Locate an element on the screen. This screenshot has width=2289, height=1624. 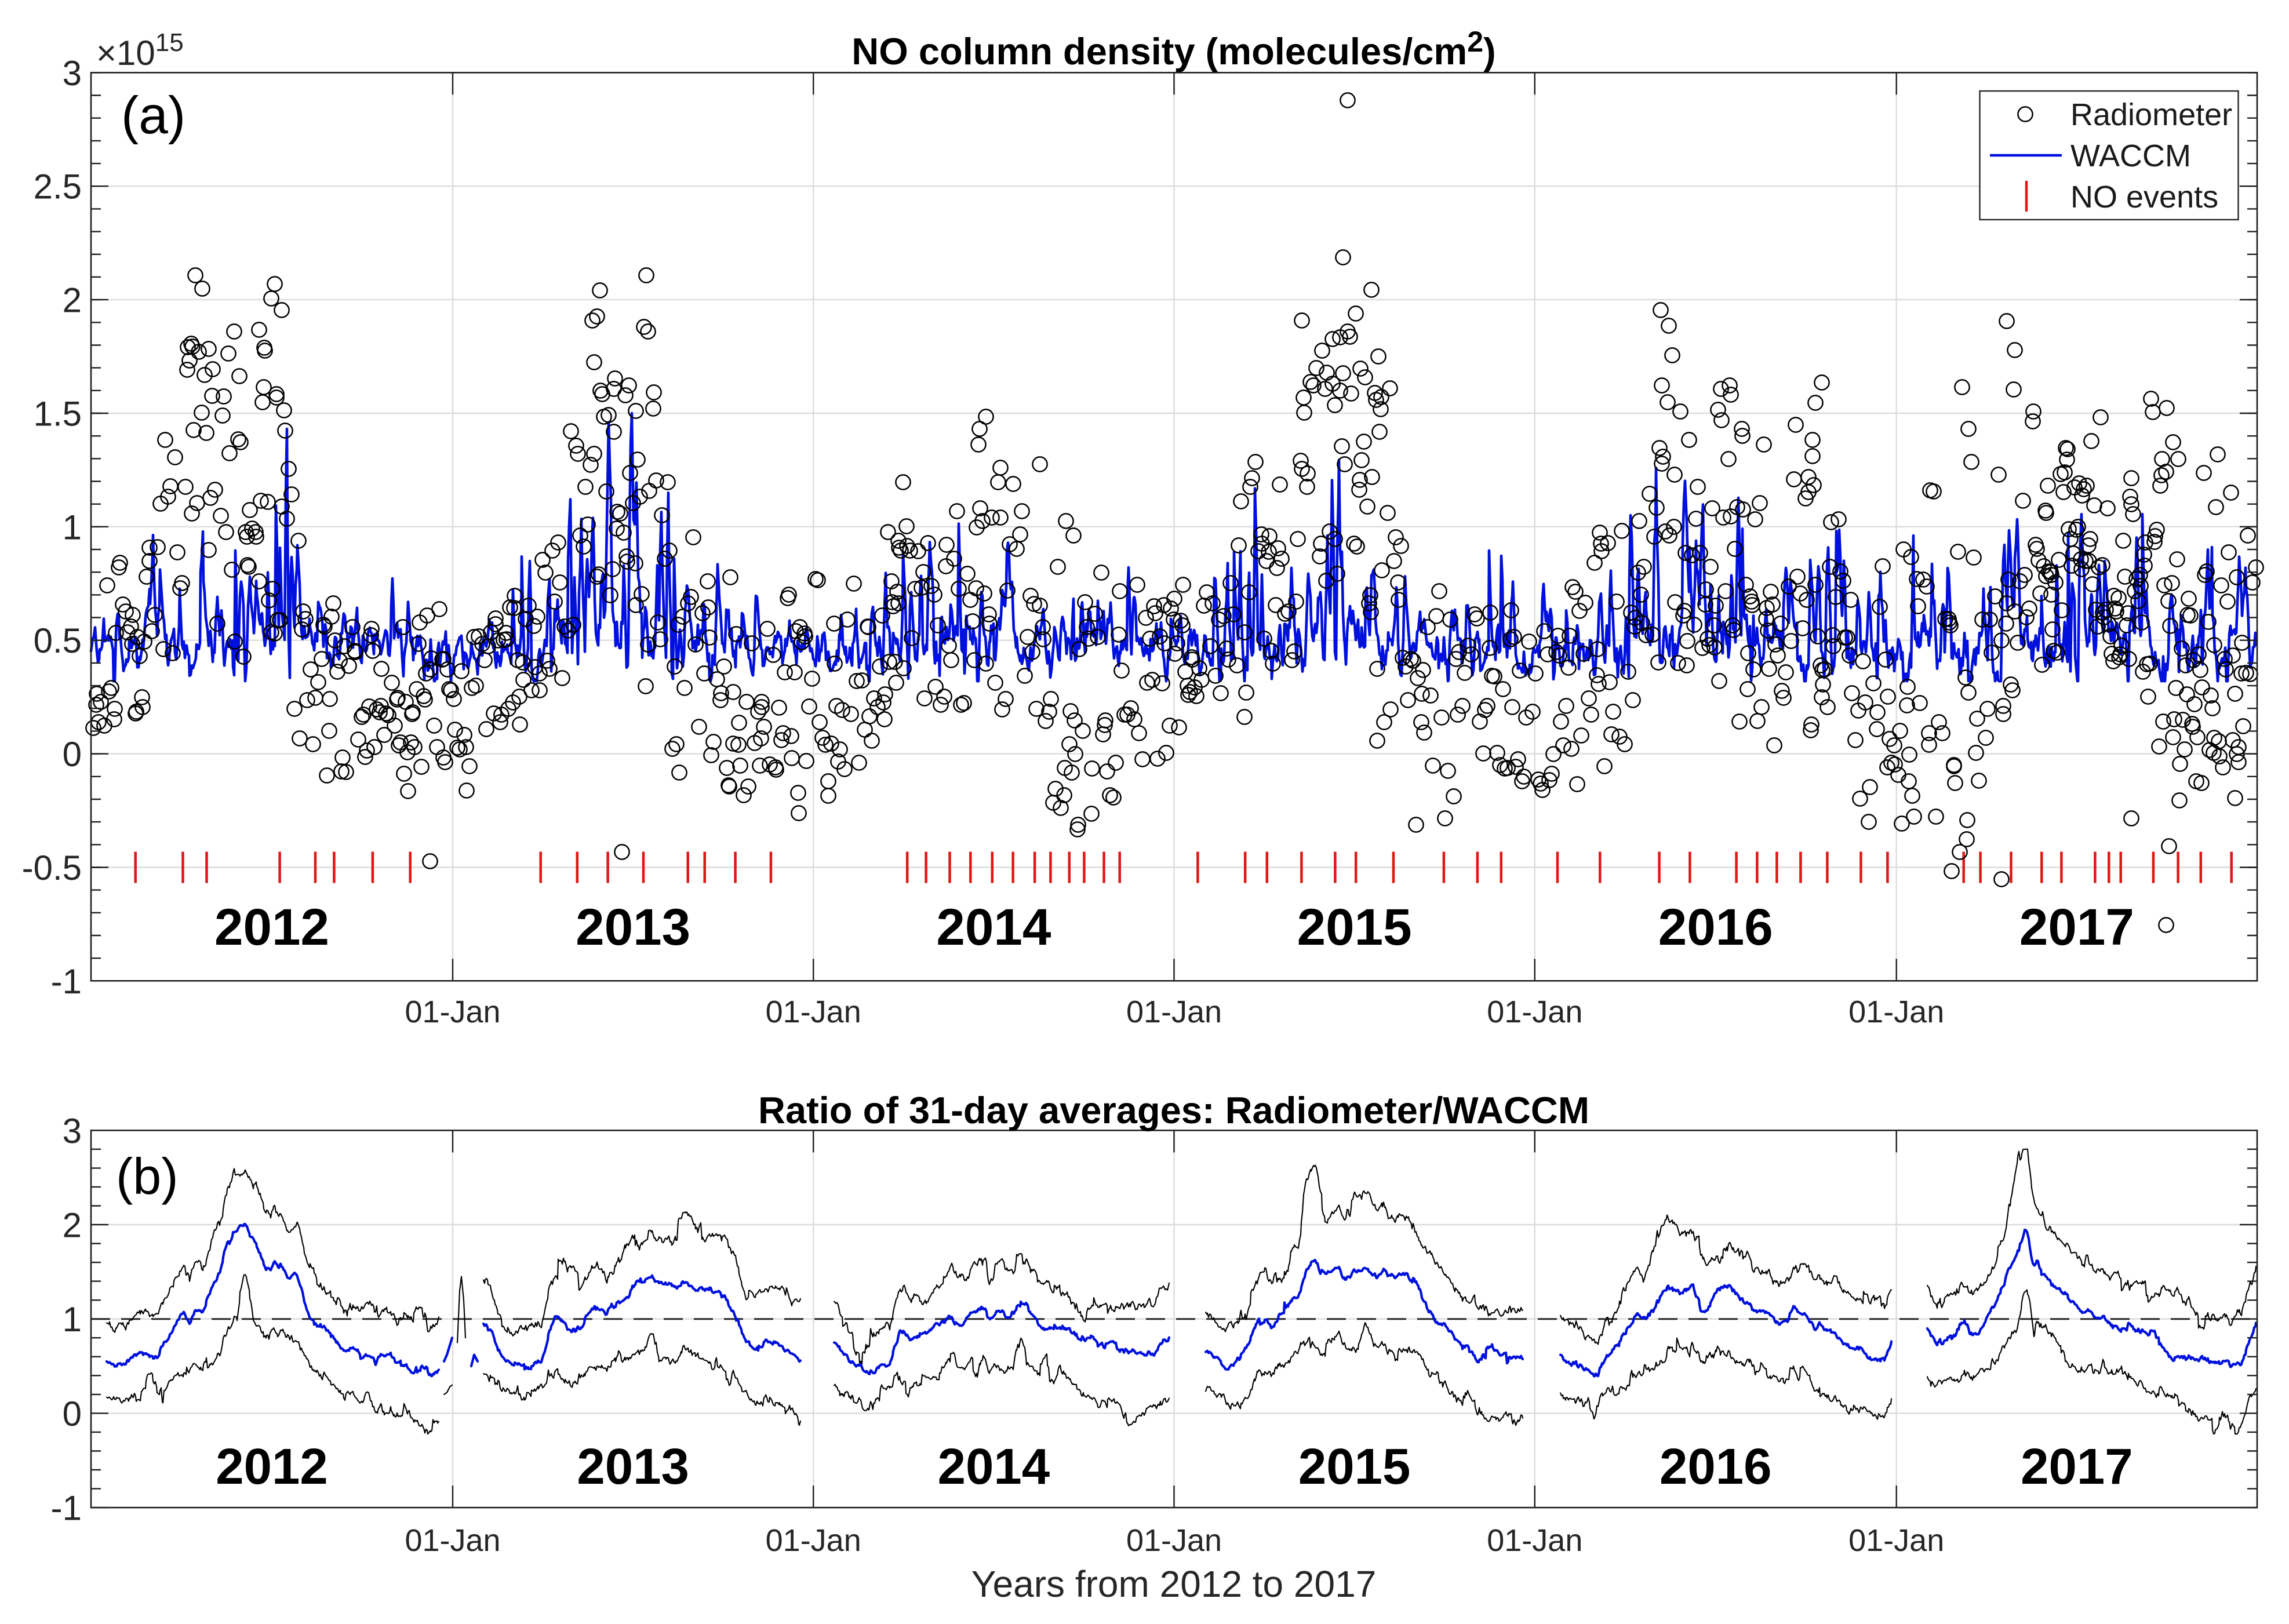
svg-text: -0.5 is located at coordinates (52, 868).